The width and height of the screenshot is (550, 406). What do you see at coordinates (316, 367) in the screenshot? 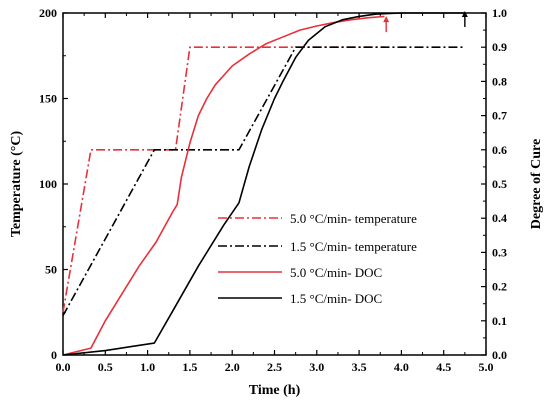
I see `x-tick-label: 3.0` at bounding box center [316, 367].